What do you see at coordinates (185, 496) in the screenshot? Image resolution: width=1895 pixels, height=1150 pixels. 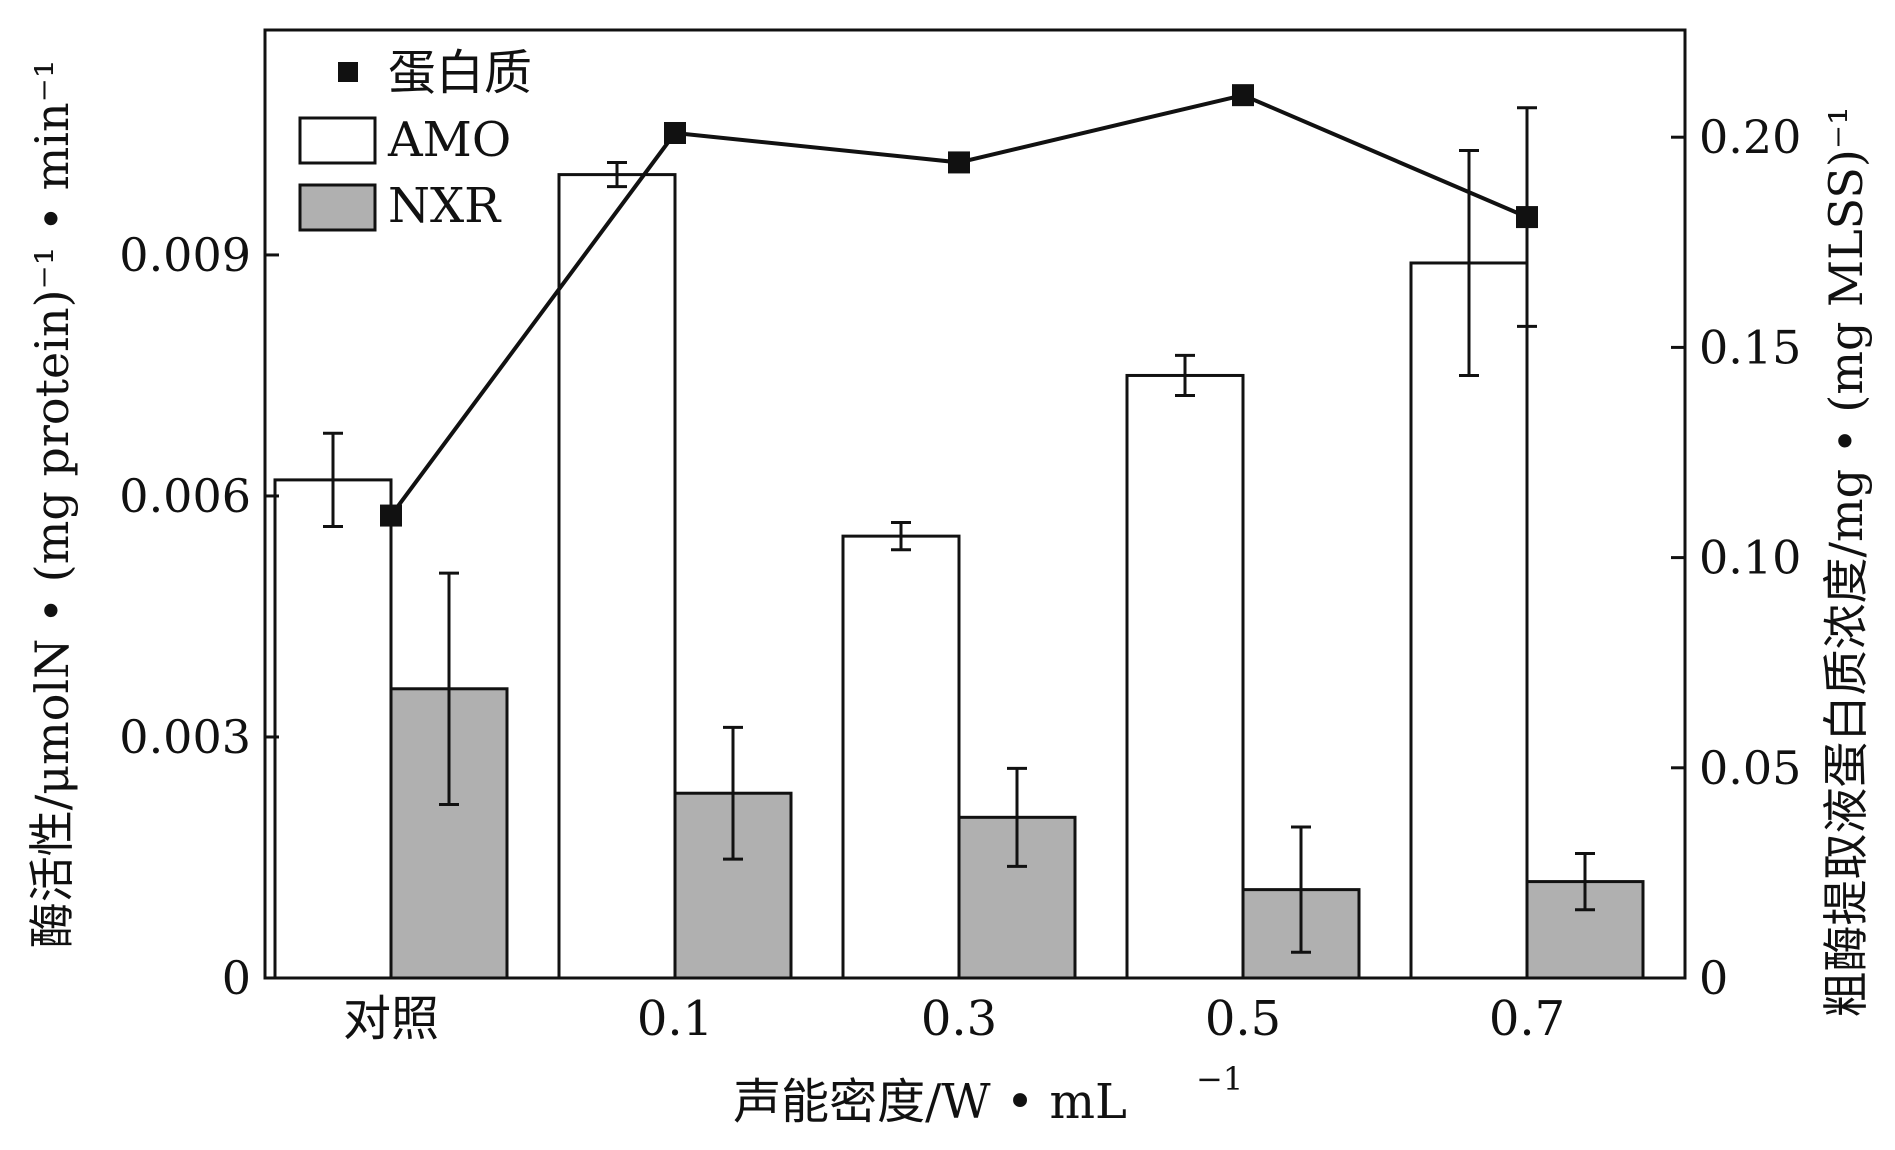 I see `left-tick-label-2: 0.006` at bounding box center [185, 496].